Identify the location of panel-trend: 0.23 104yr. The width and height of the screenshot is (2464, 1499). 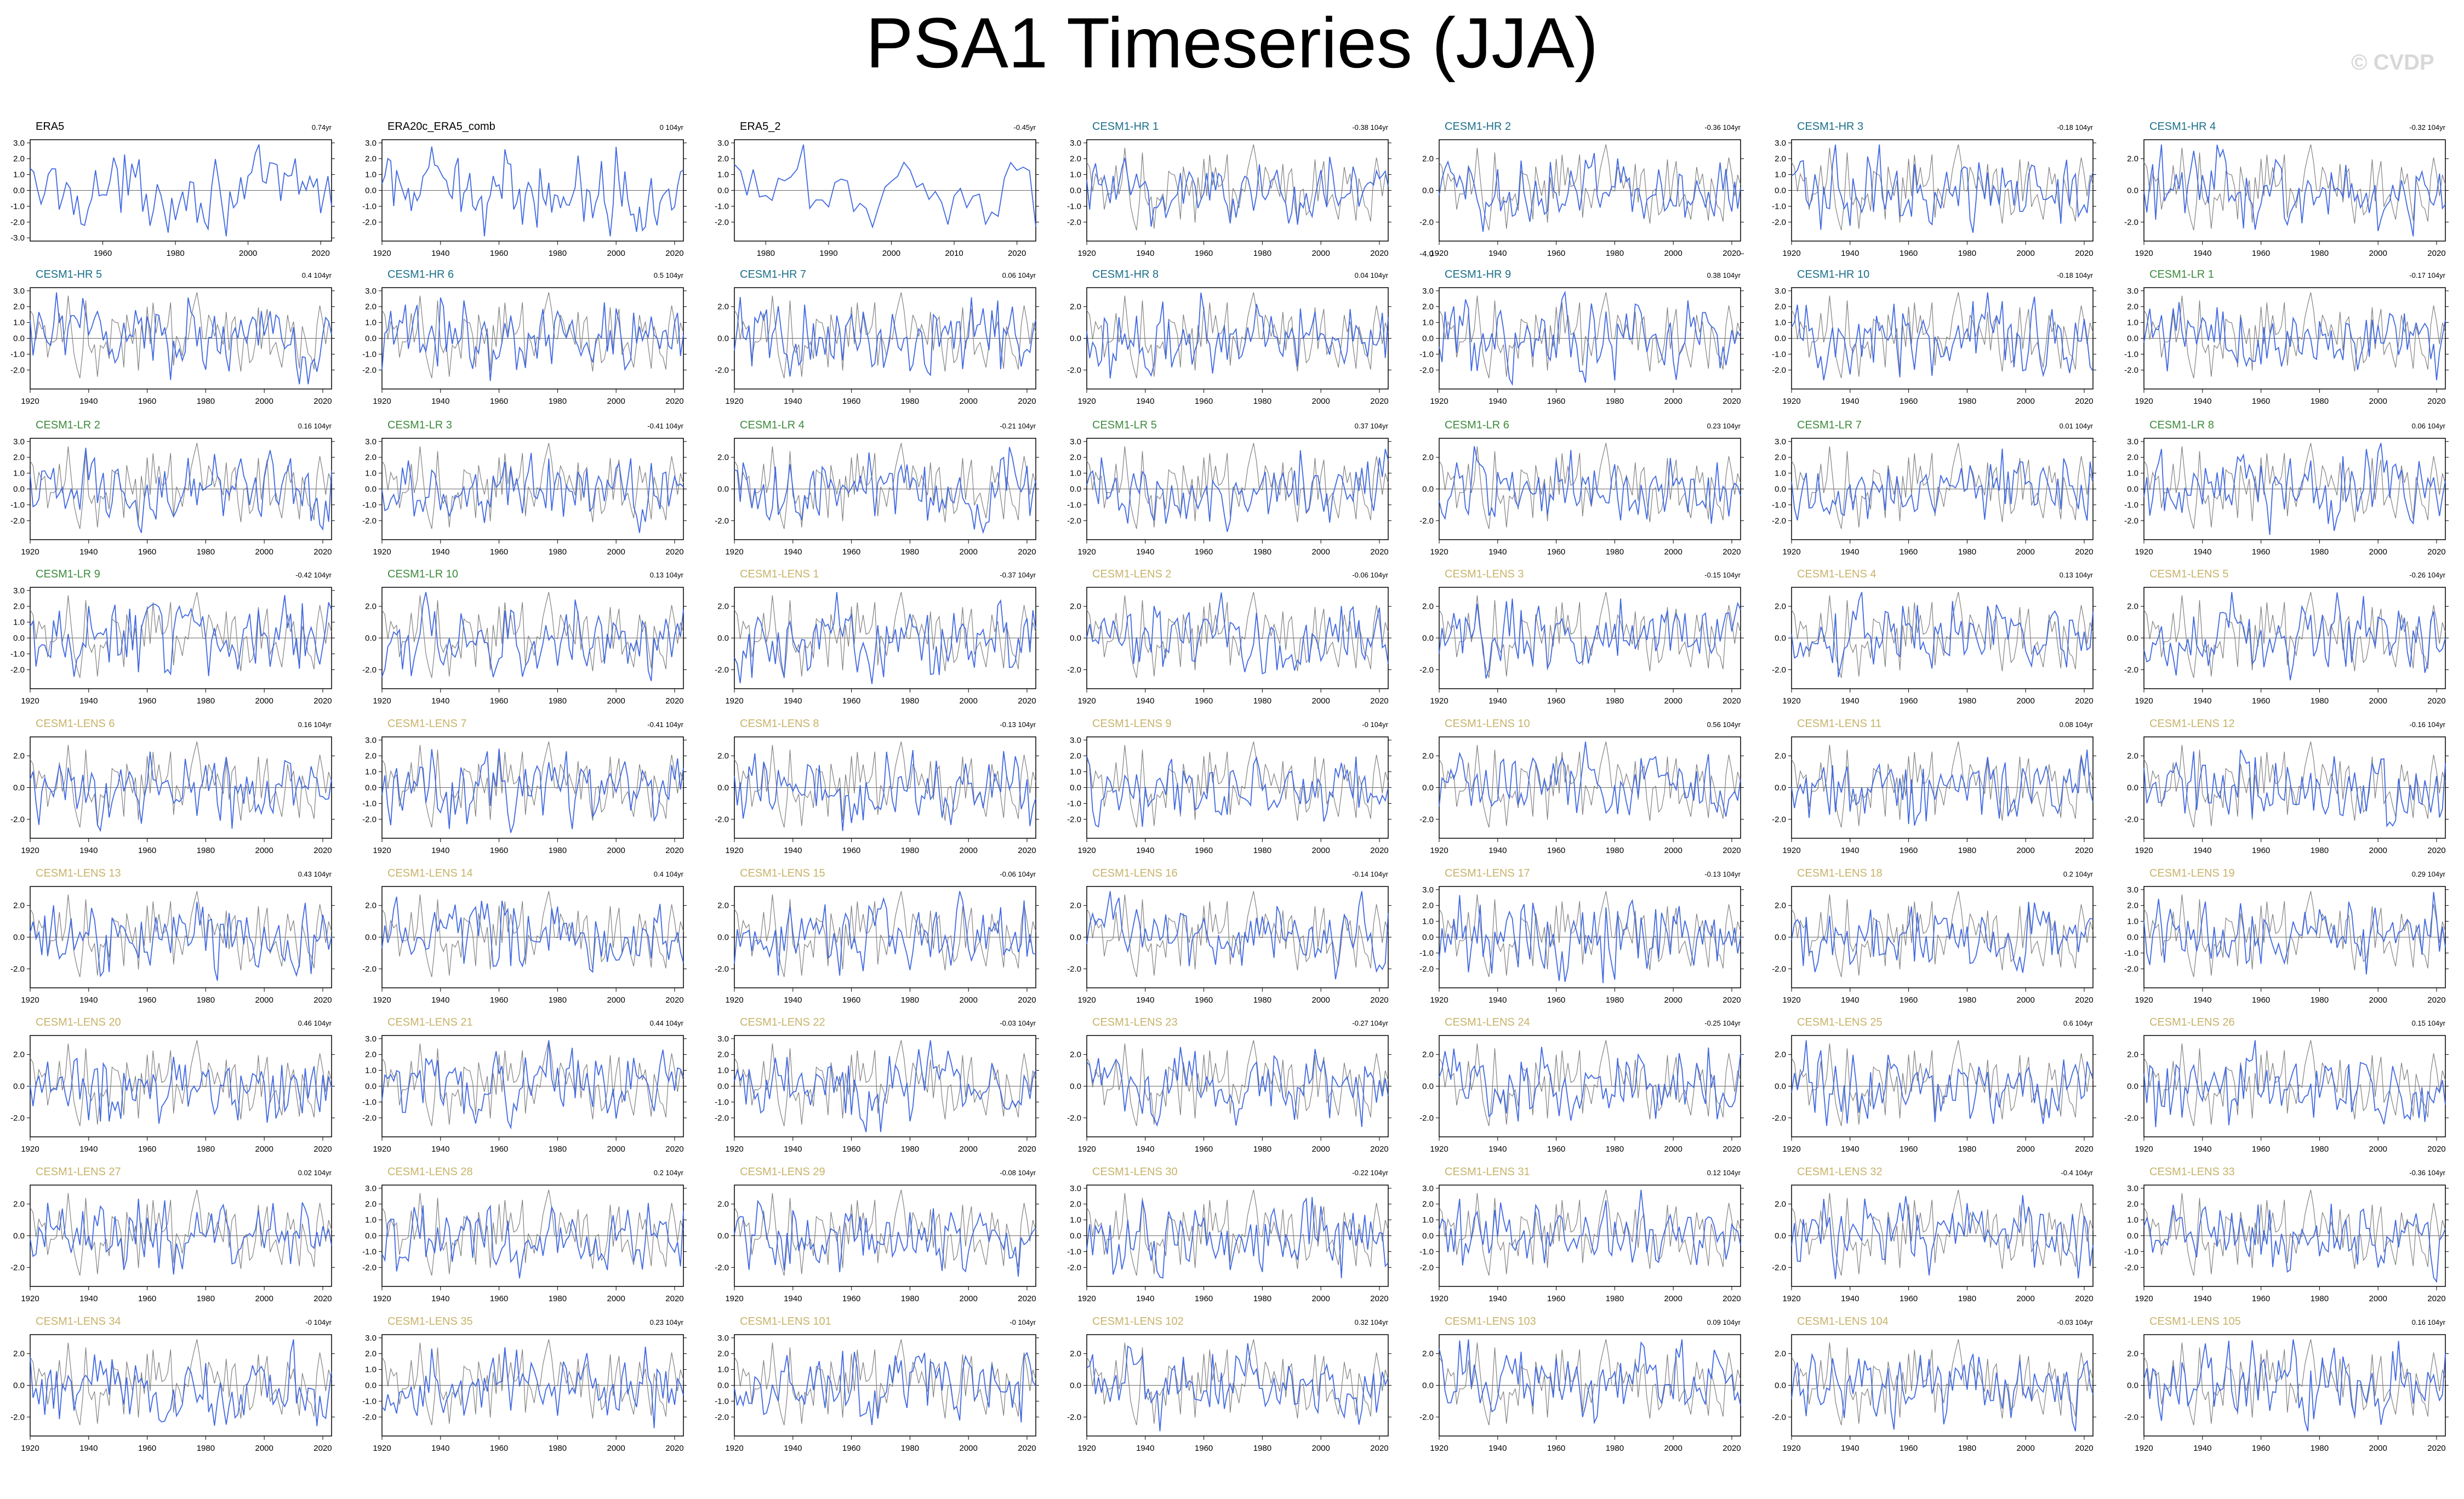
(667, 1322).